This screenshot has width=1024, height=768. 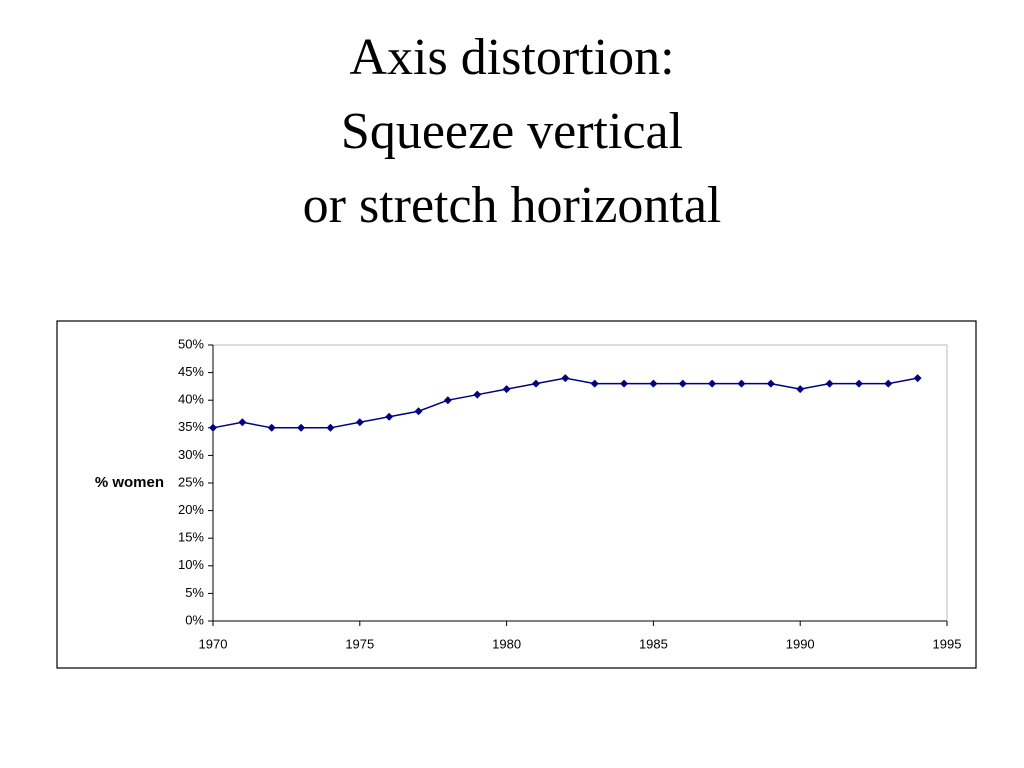 What do you see at coordinates (512, 131) in the screenshot?
I see `chart-title: Squeeze vertical` at bounding box center [512, 131].